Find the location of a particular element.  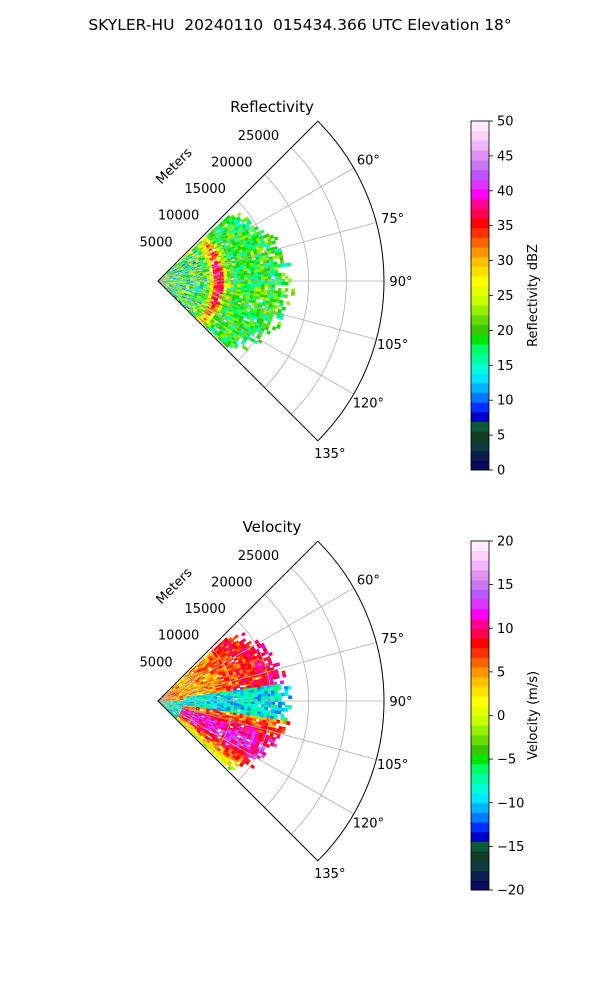

data-field is located at coordinates (226, 701).